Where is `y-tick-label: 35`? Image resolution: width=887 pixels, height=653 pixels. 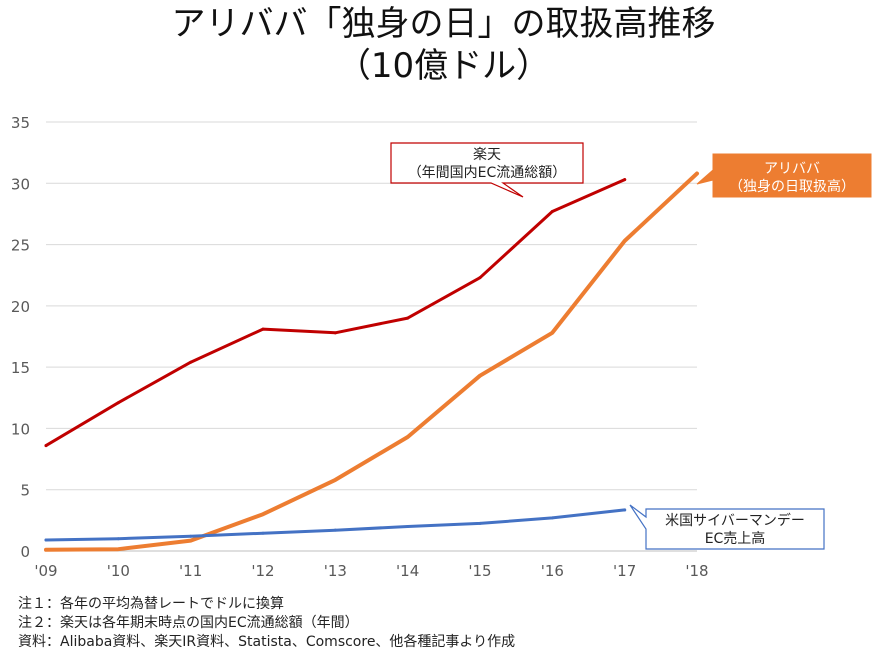
y-tick-label: 35 is located at coordinates (20, 123).